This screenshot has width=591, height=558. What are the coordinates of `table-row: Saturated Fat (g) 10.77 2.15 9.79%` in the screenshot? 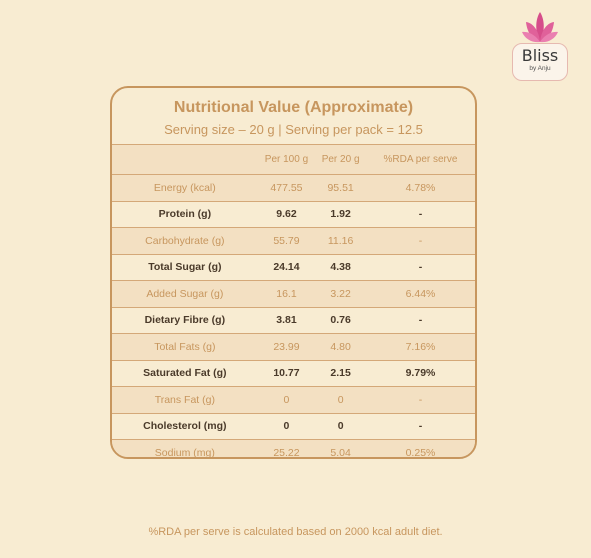 It's located at (293, 373).